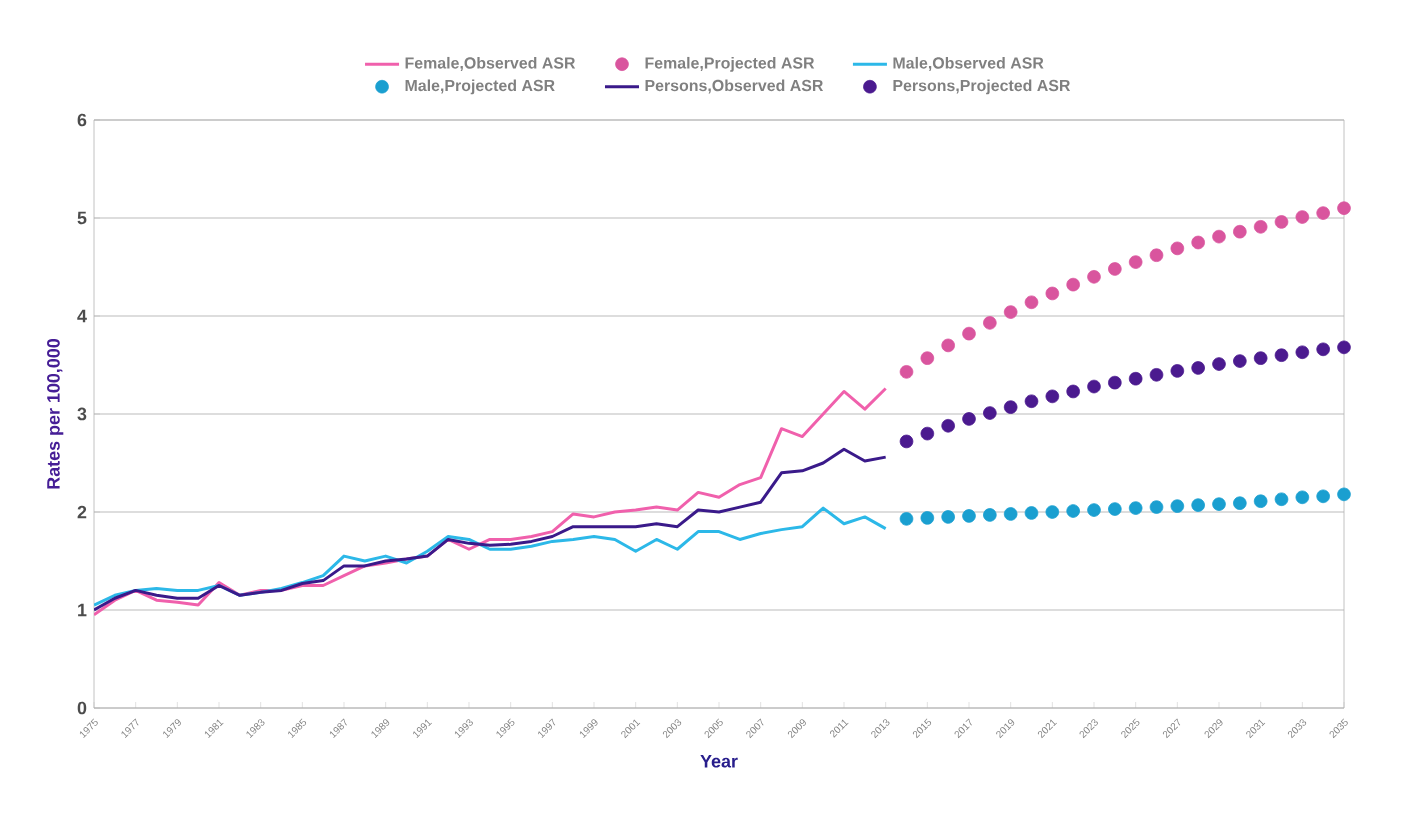 The image size is (1404, 824). I want to click on line-series, so click(491, 556).